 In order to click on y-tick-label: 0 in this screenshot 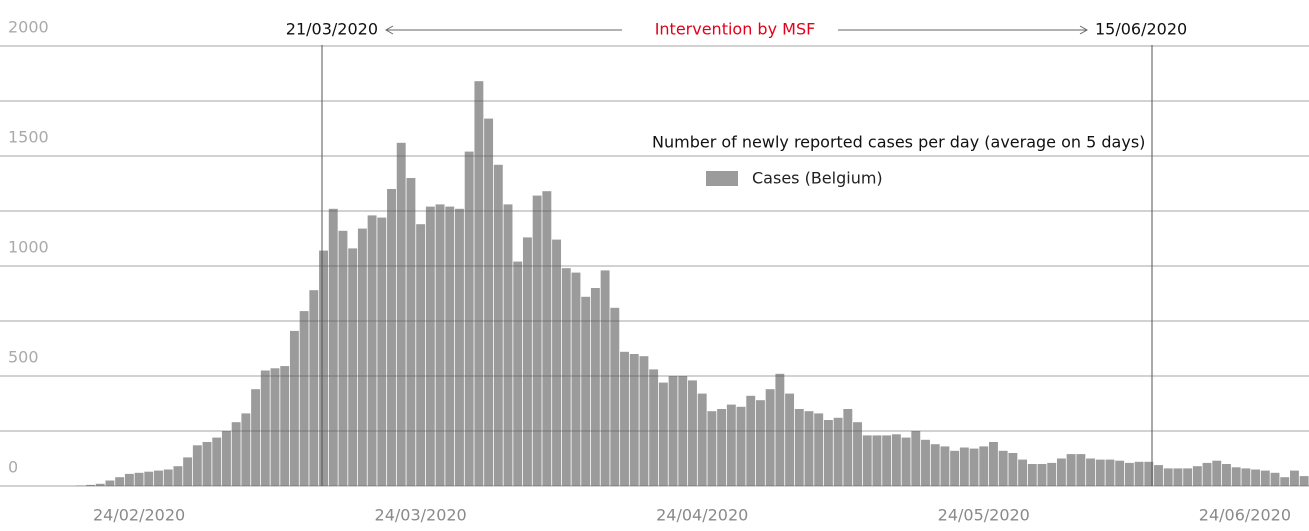, I will do `click(13, 467)`.